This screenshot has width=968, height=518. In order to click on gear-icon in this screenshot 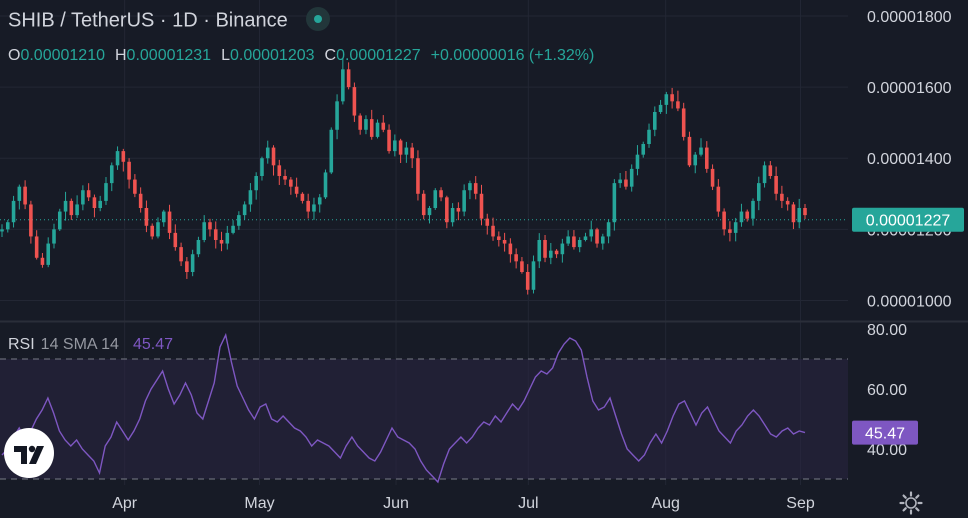, I will do `click(911, 503)`.